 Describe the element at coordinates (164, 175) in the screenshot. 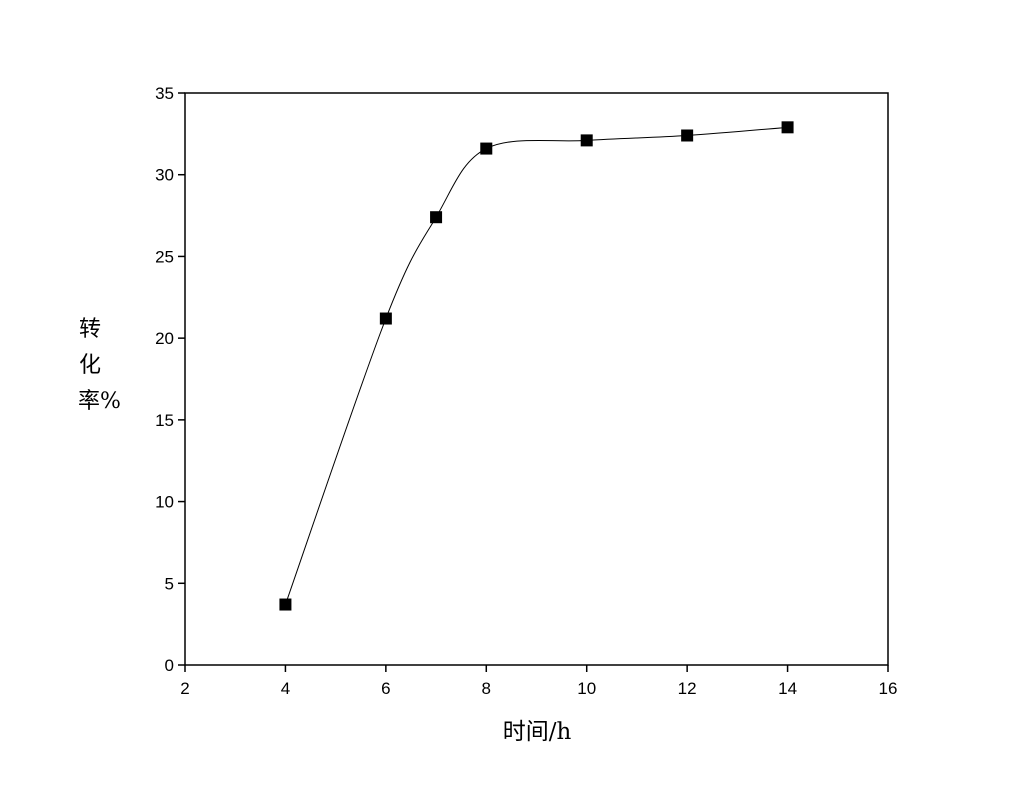

I see `y-tick-label: 30` at that location.